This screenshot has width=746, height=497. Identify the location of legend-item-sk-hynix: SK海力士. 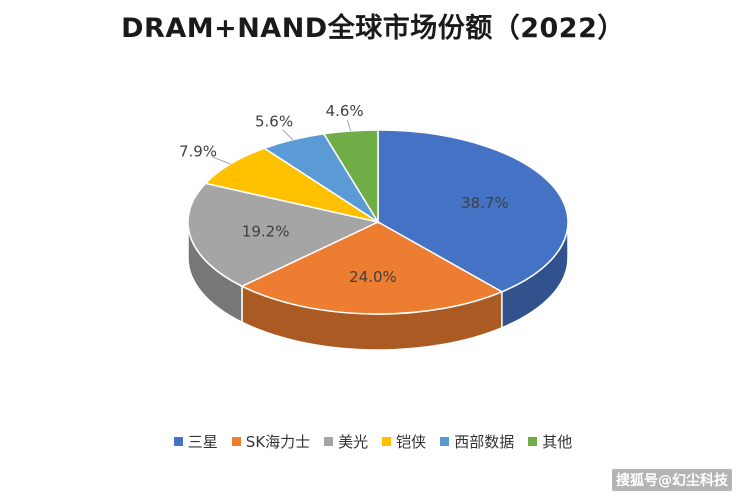
(271, 441).